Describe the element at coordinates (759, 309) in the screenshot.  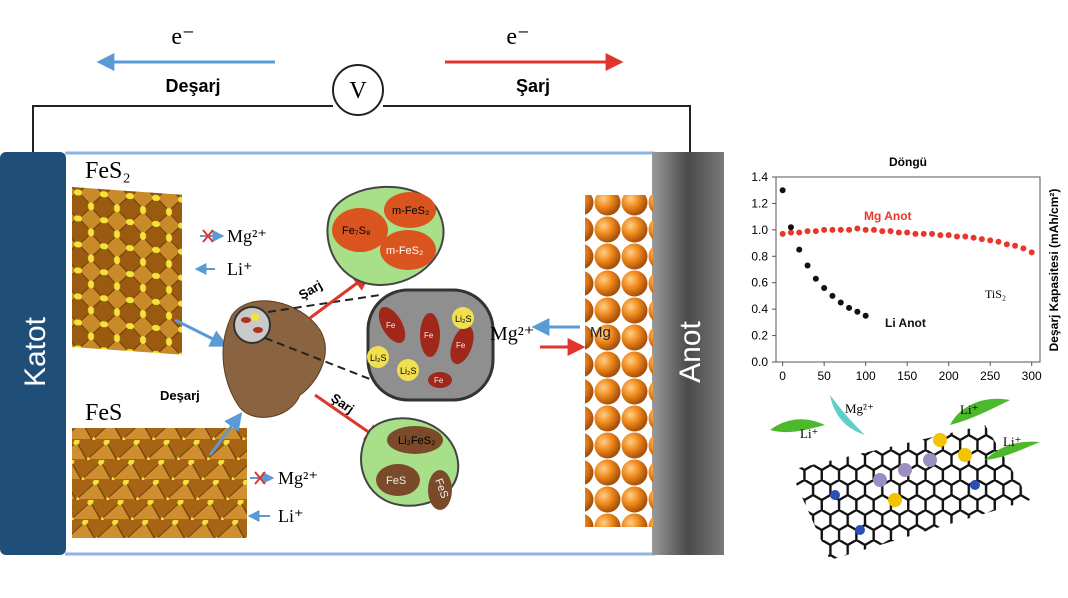
I see `y-tick-label: 0.4` at that location.